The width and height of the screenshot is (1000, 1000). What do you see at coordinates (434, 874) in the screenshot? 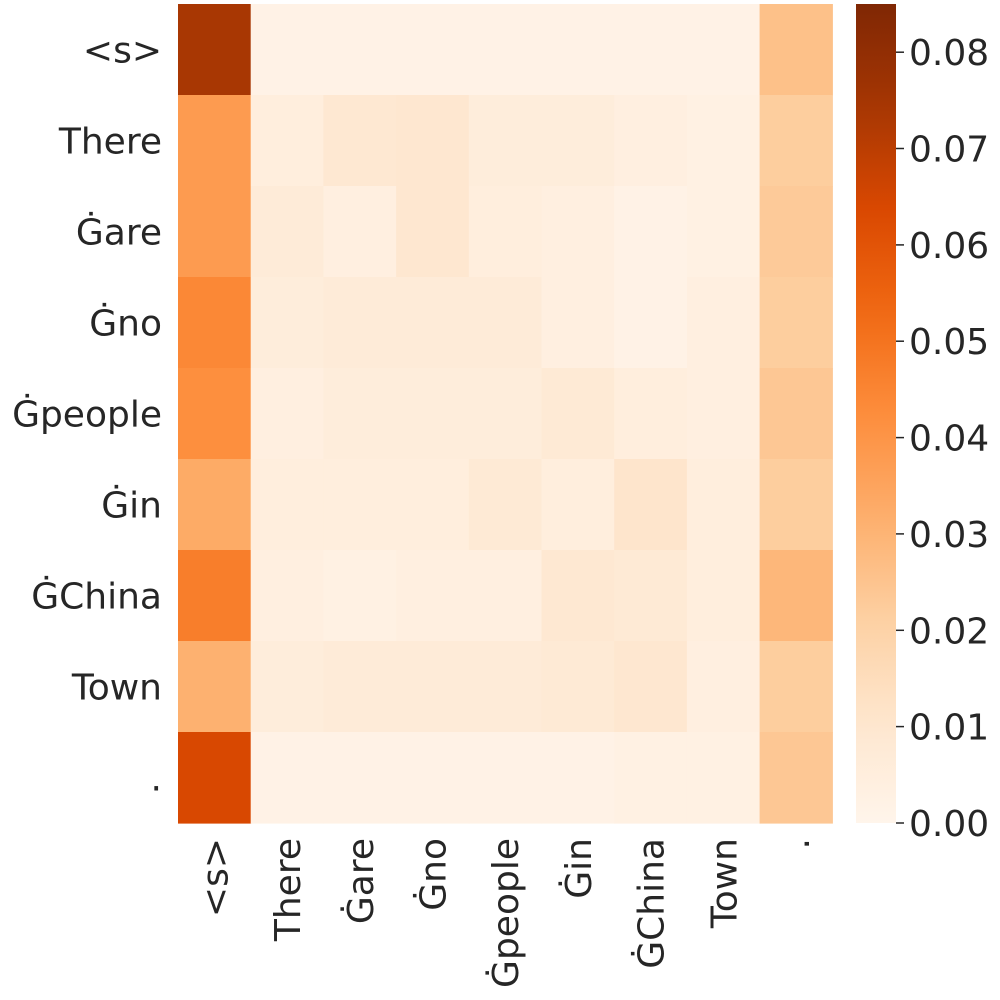
I see `x-tick-label: Ġno` at bounding box center [434, 874].